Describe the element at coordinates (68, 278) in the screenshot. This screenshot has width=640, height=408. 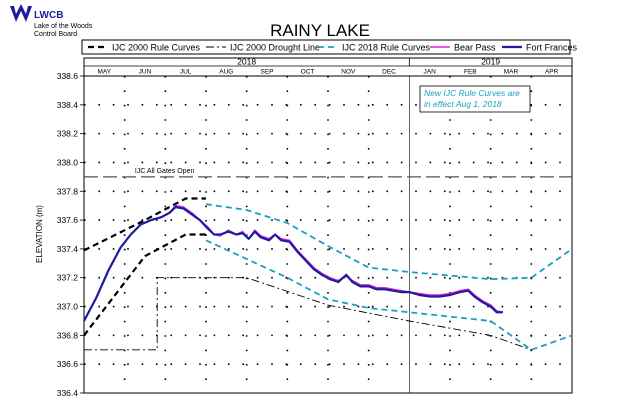
I see `y-tick-label-7: 337.2` at that location.